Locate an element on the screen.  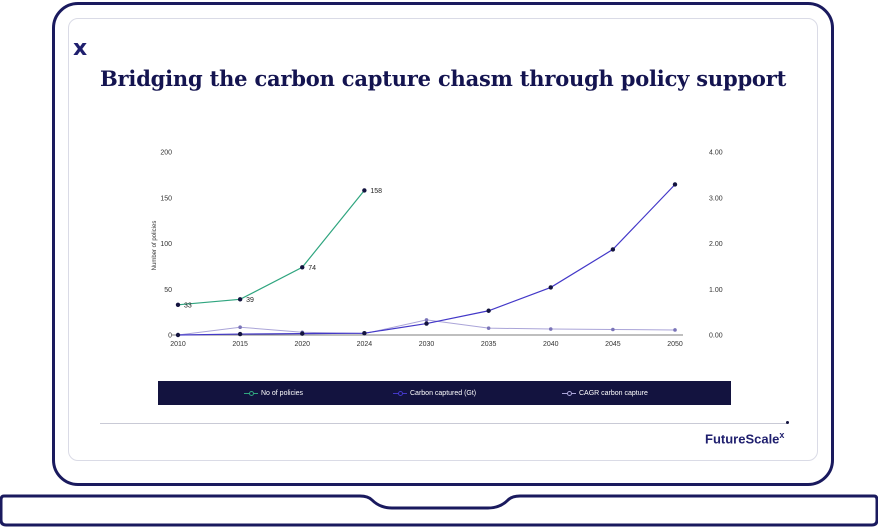
brand-logo: FutureScalex is located at coordinates (744, 438).